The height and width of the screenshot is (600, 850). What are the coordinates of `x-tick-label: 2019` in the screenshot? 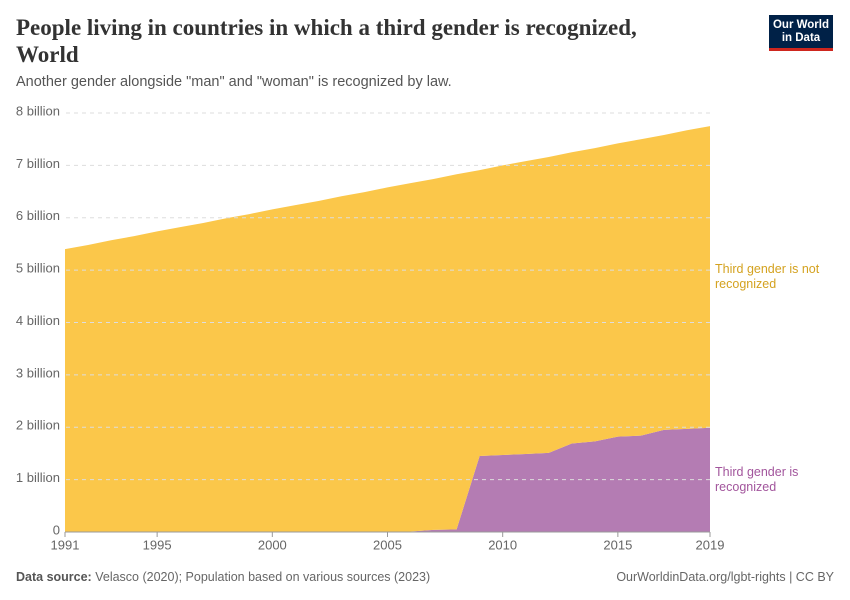 It's located at (710, 544).